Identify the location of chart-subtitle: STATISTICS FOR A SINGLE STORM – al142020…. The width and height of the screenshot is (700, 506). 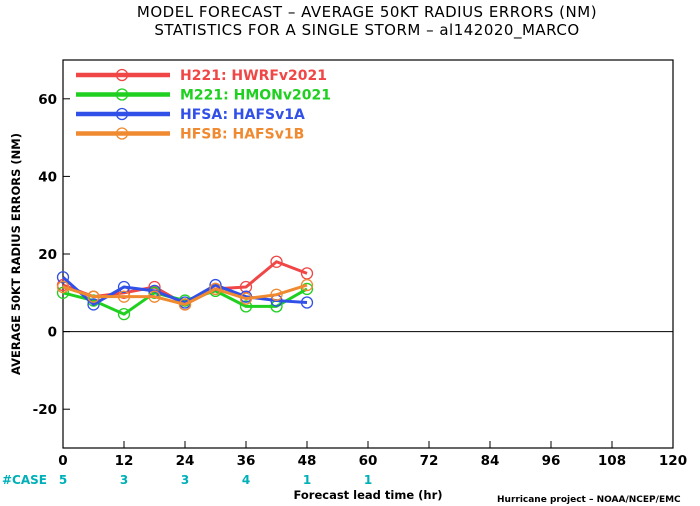
(366, 30).